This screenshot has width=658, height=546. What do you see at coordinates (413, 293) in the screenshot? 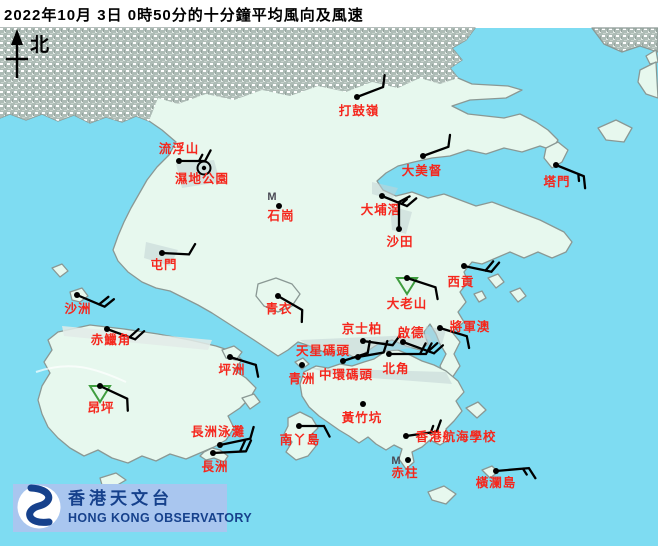
I see `station-tates-cairn: 大老山` at bounding box center [413, 293].